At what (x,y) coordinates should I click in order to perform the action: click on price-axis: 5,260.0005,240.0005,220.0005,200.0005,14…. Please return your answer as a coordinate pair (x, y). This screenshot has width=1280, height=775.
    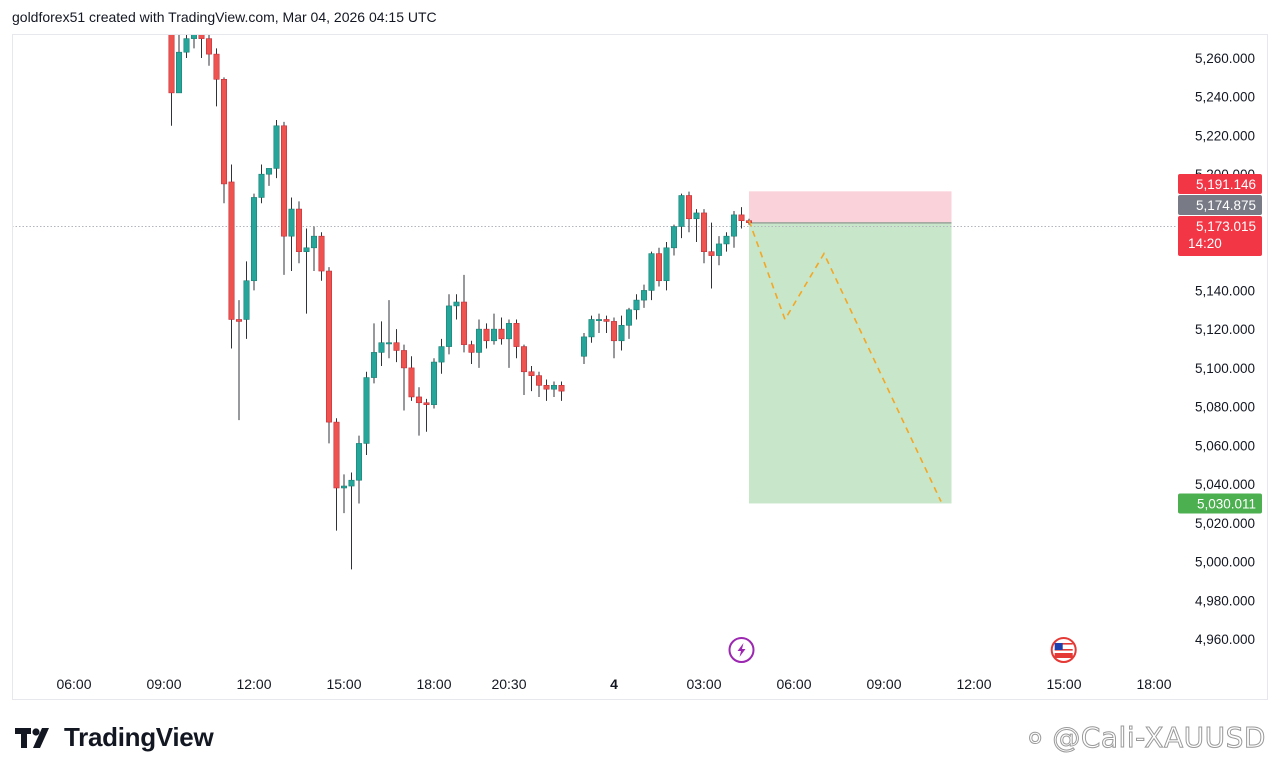
    Looking at the image, I should click on (1225, 349).